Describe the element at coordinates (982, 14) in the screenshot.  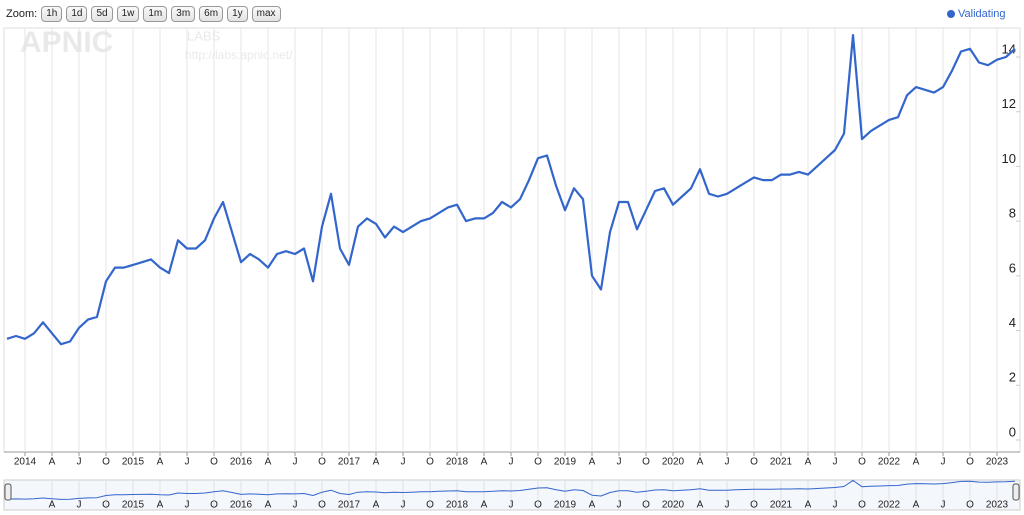
I see `legend-label: Validating` at that location.